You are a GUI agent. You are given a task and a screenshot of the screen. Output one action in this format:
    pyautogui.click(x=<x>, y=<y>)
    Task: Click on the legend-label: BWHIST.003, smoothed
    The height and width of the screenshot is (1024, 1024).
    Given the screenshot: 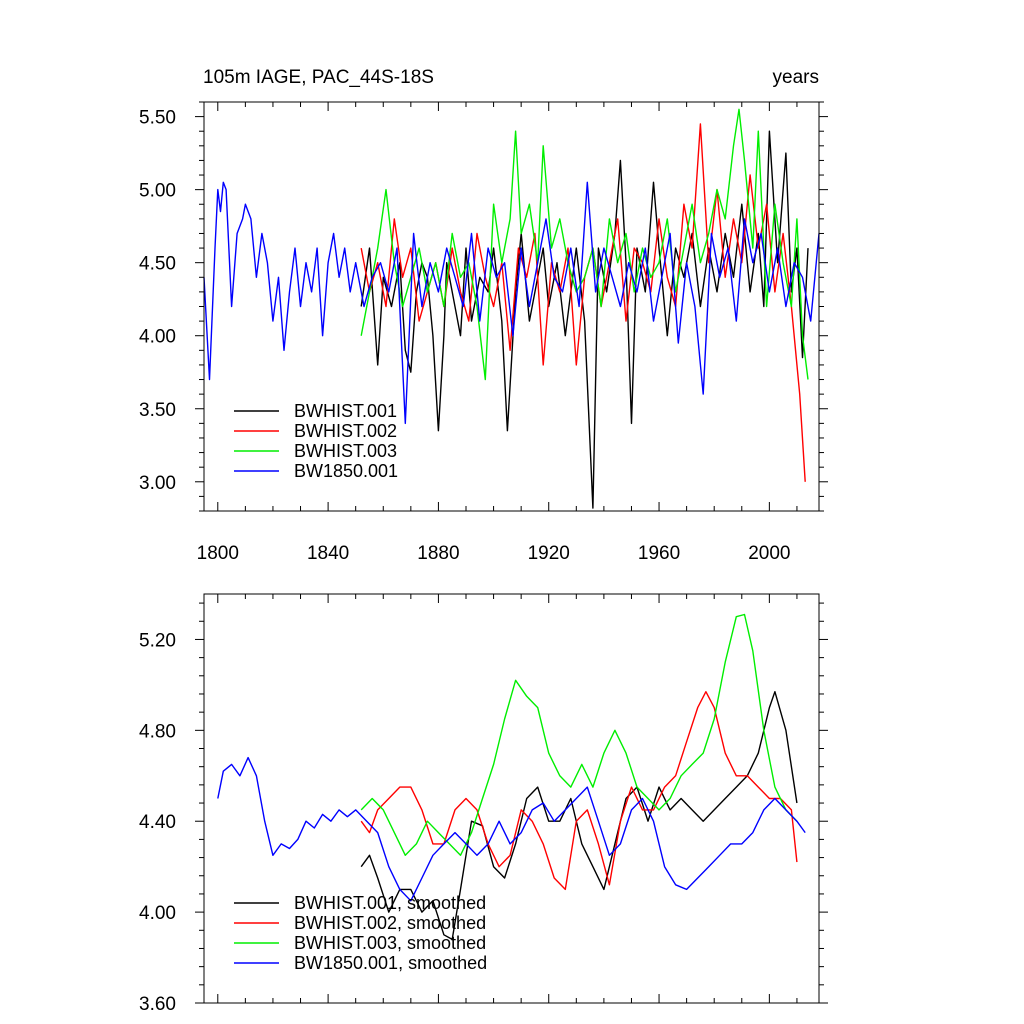 What is the action you would take?
    pyautogui.click(x=390, y=943)
    